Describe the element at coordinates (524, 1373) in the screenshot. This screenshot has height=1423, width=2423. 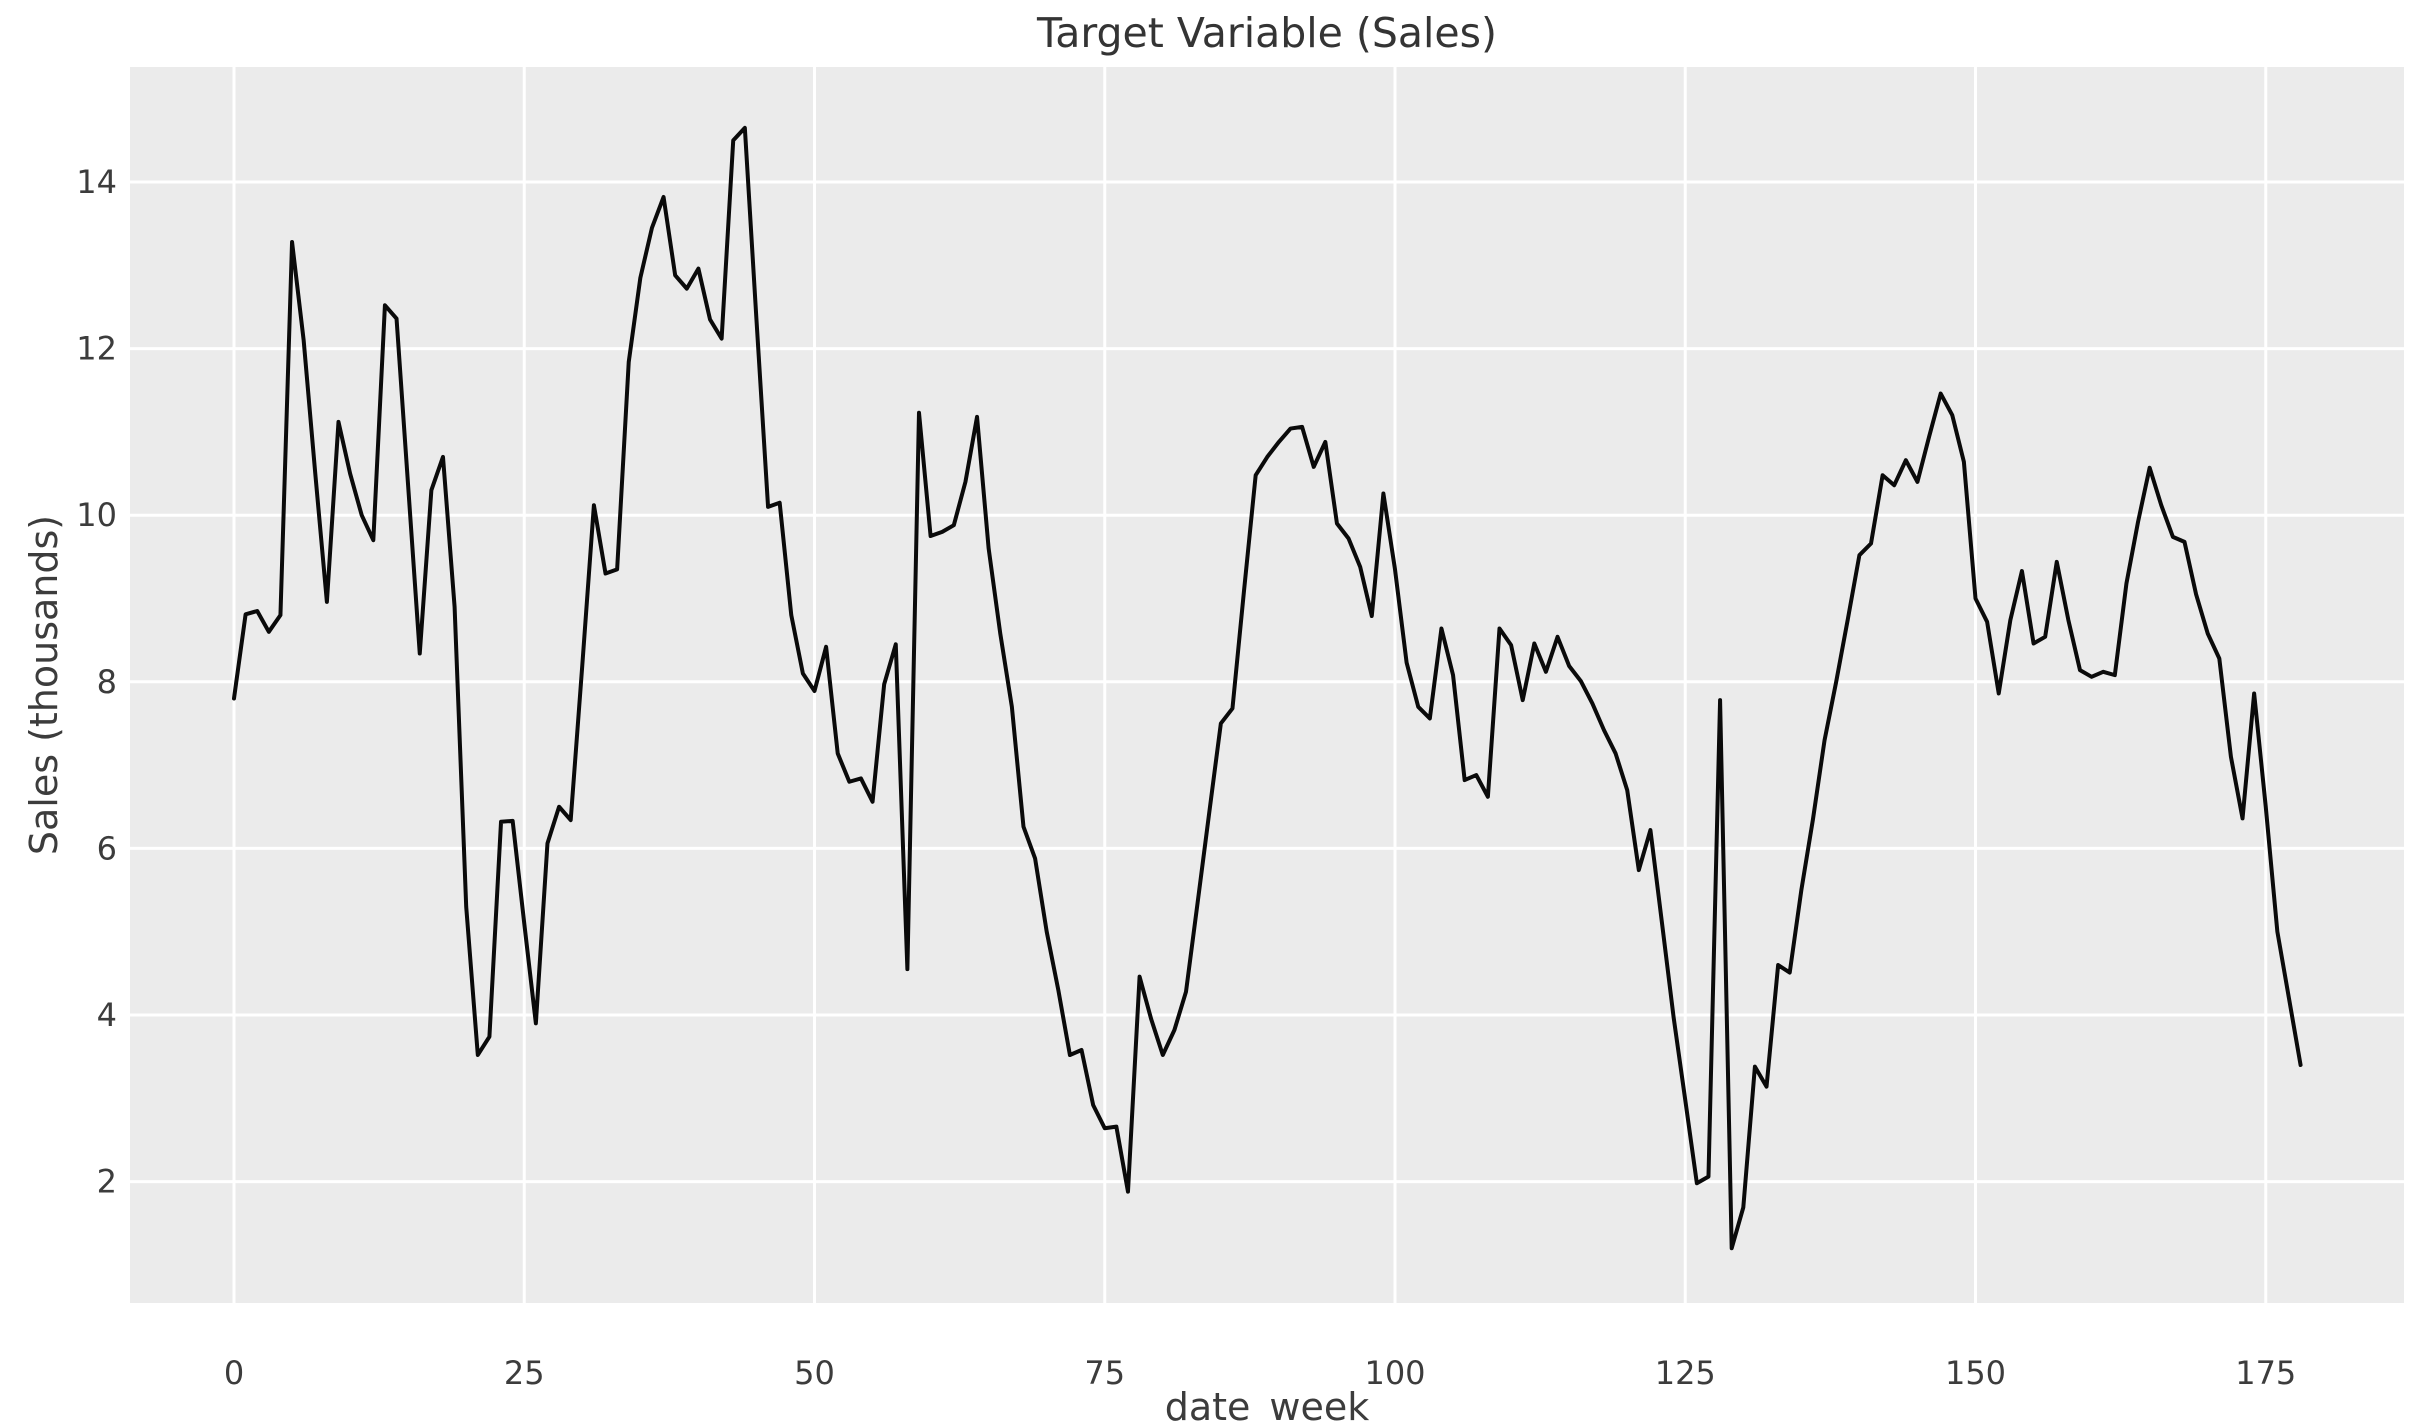
I see `x-tick-label: 25` at that location.